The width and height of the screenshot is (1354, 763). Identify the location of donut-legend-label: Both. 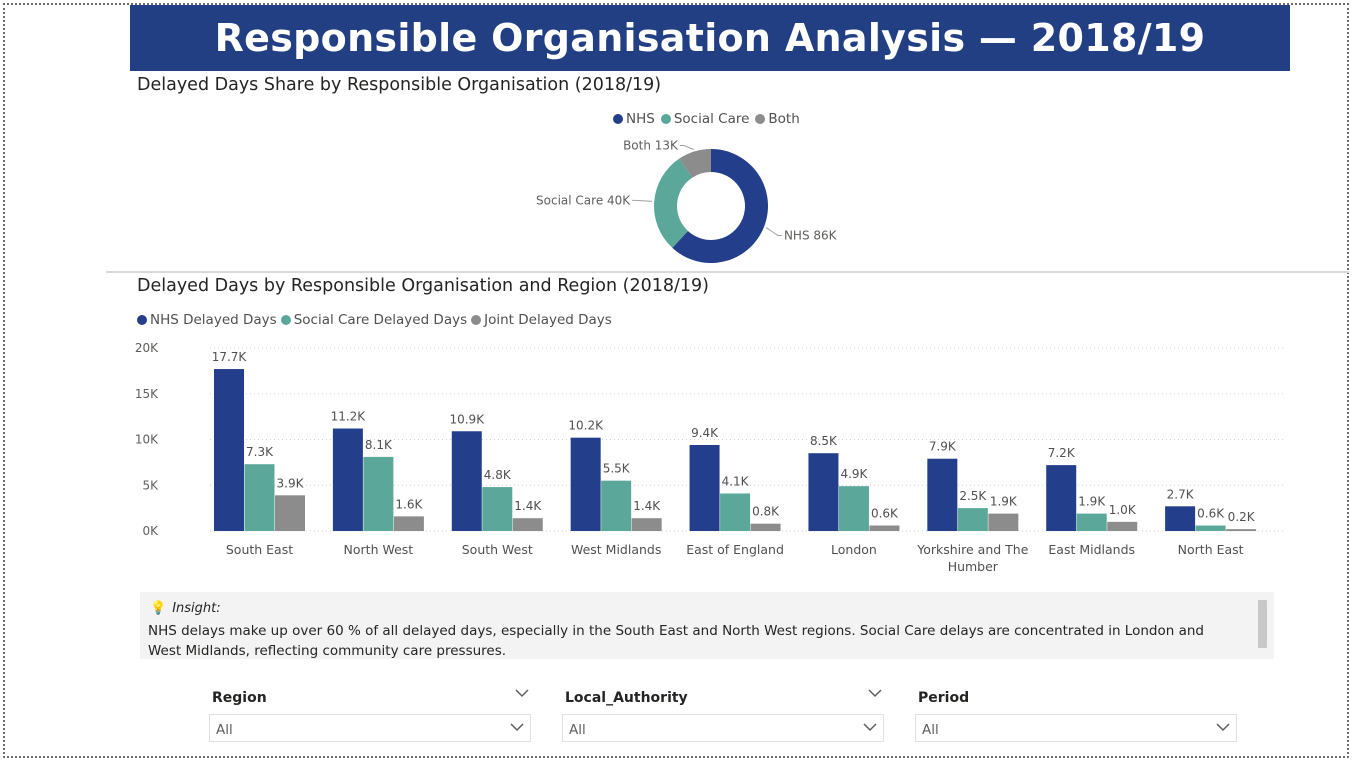
(784, 119).